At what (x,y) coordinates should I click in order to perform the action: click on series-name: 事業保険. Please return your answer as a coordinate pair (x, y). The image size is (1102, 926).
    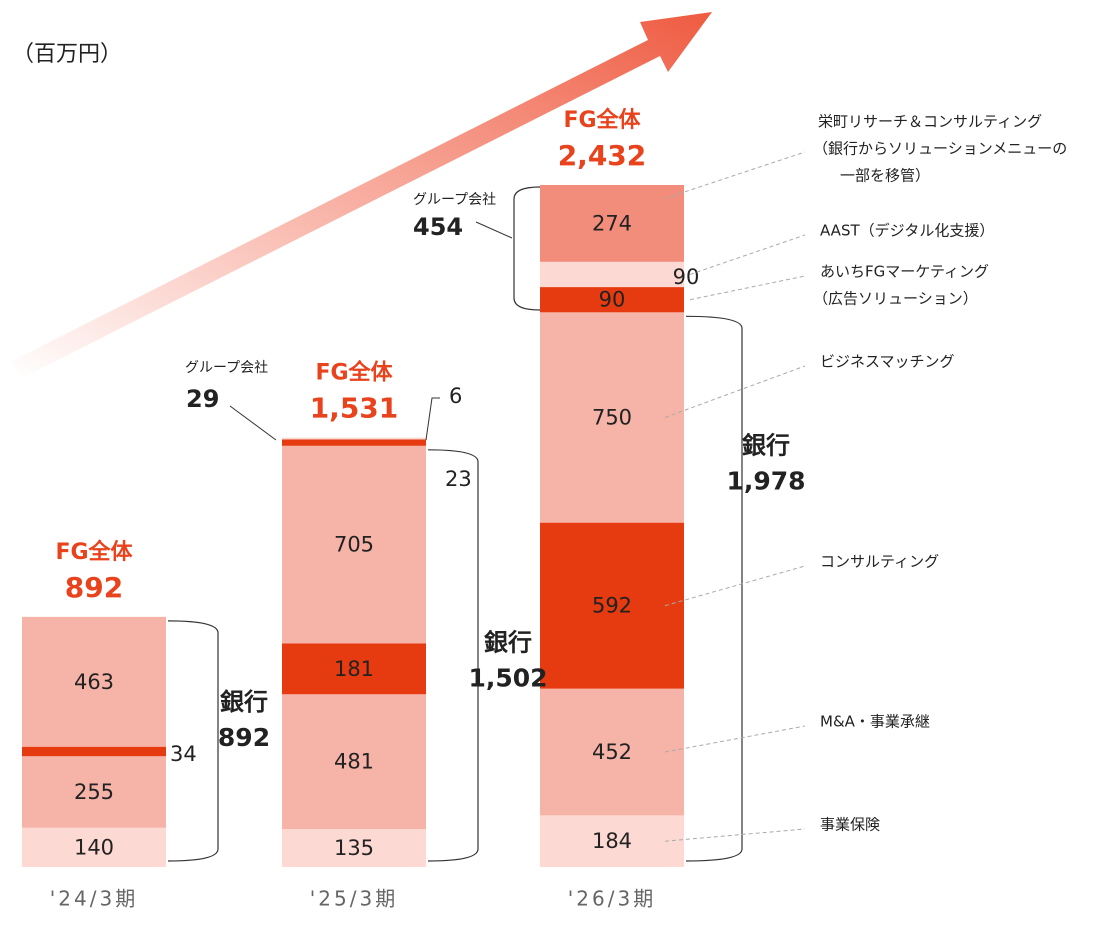
    Looking at the image, I should click on (850, 825).